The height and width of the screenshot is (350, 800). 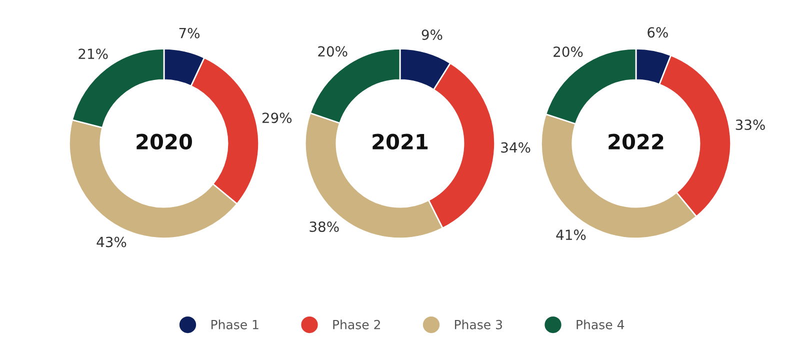 I want to click on text: 2022, so click(x=636, y=142).